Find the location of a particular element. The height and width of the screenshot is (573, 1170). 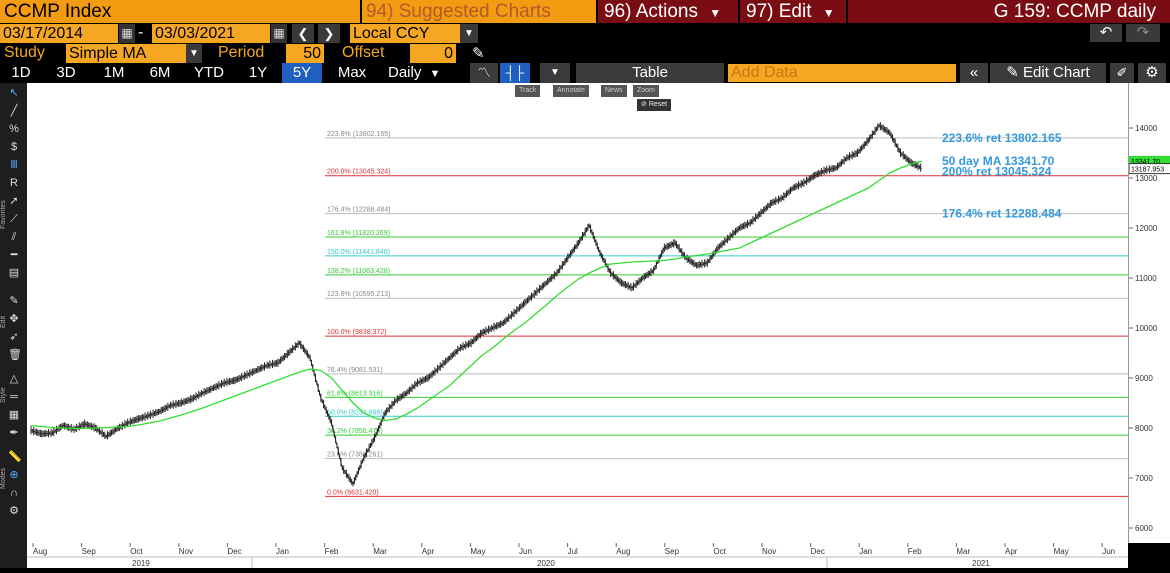

zoom-button: Zoom is located at coordinates (646, 91).